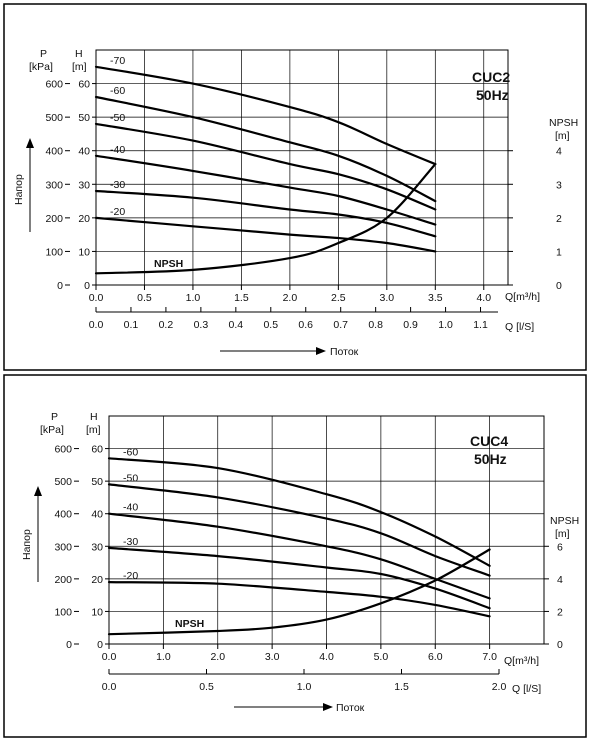 The width and height of the screenshot is (590, 742). I want to click on c1-series-line-h50, so click(299, 530).